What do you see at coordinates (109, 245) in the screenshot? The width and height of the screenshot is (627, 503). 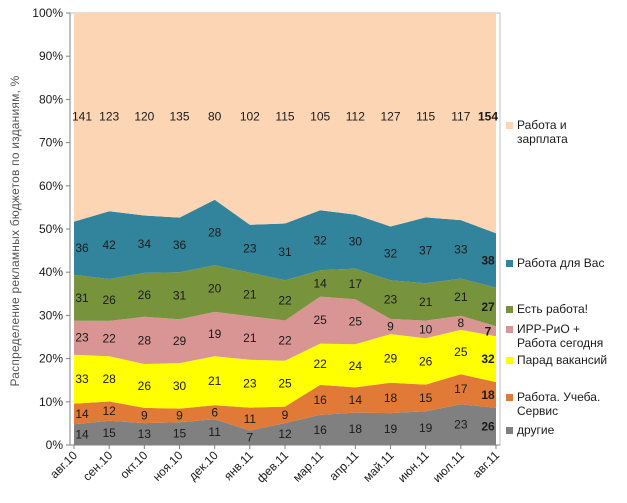 I see `data-label: 42` at bounding box center [109, 245].